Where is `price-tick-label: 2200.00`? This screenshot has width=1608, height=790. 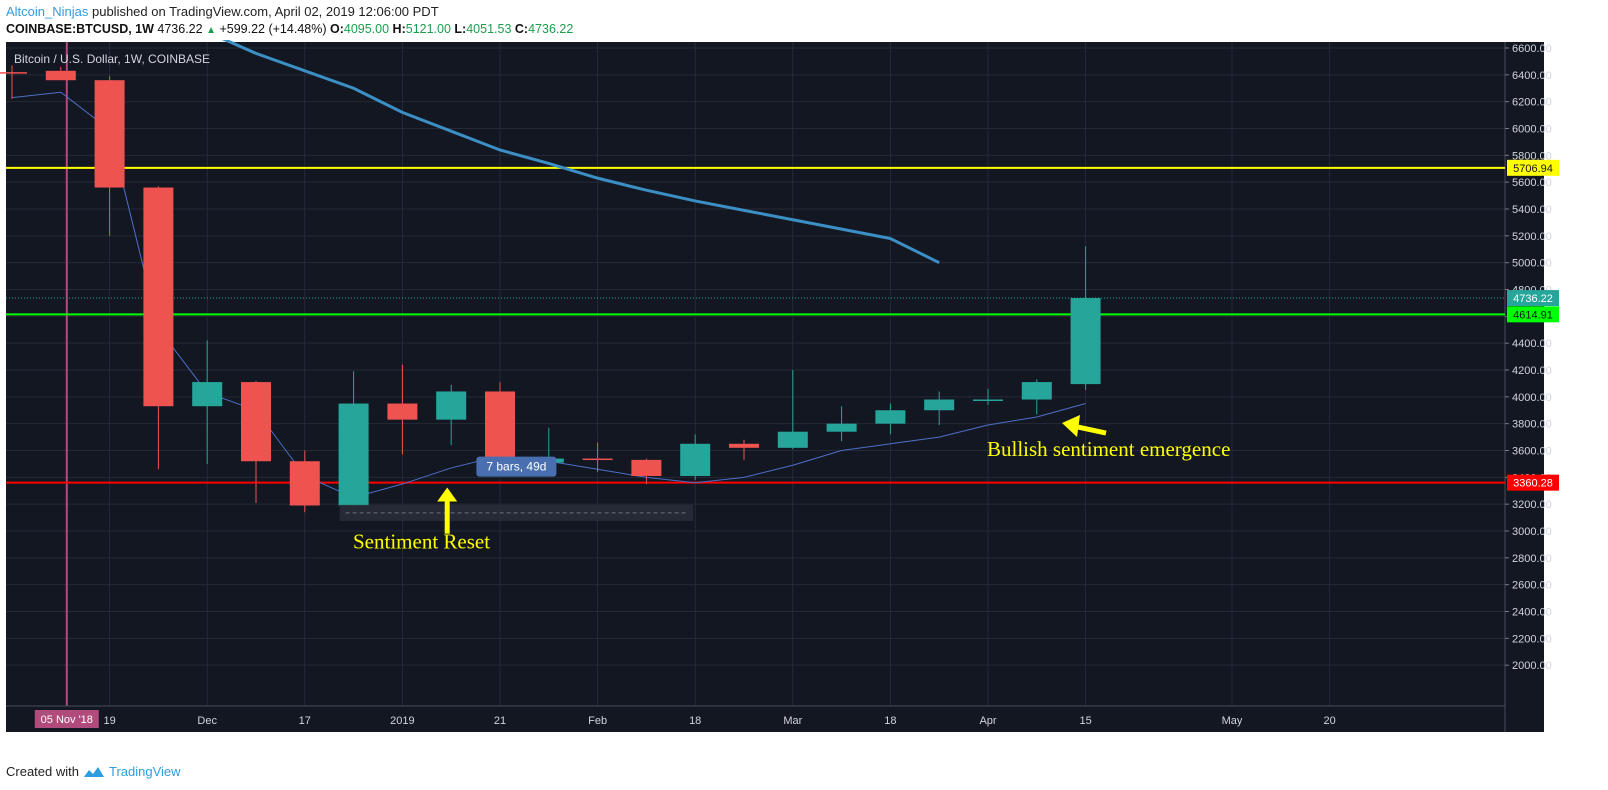 price-tick-label: 2200.00 is located at coordinates (1532, 639).